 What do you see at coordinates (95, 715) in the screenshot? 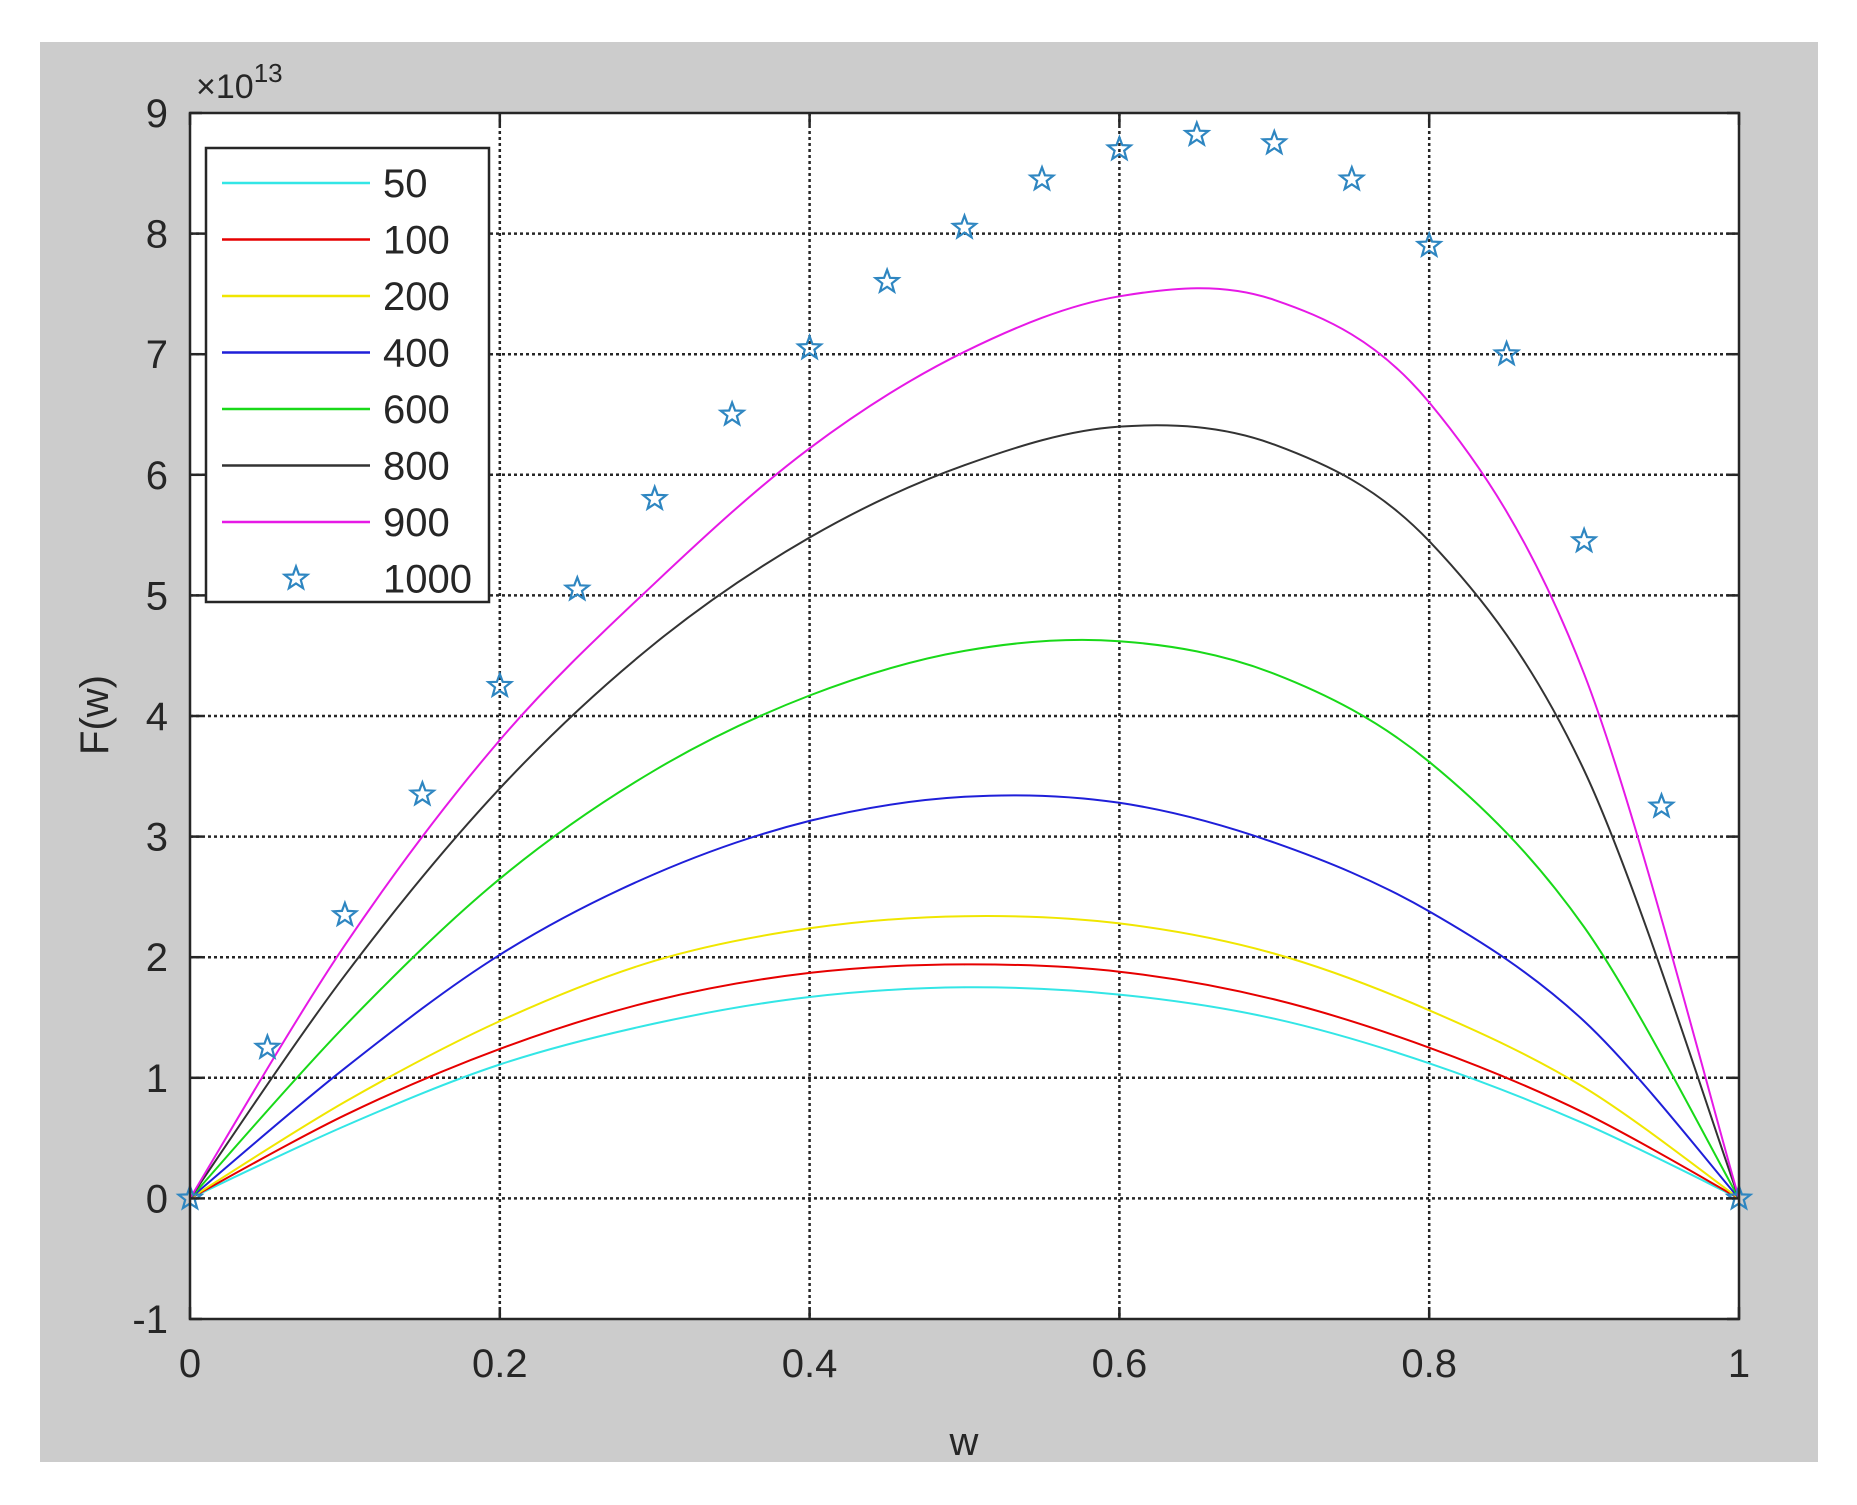
I see `y-axis-label: F(w)` at bounding box center [95, 715].